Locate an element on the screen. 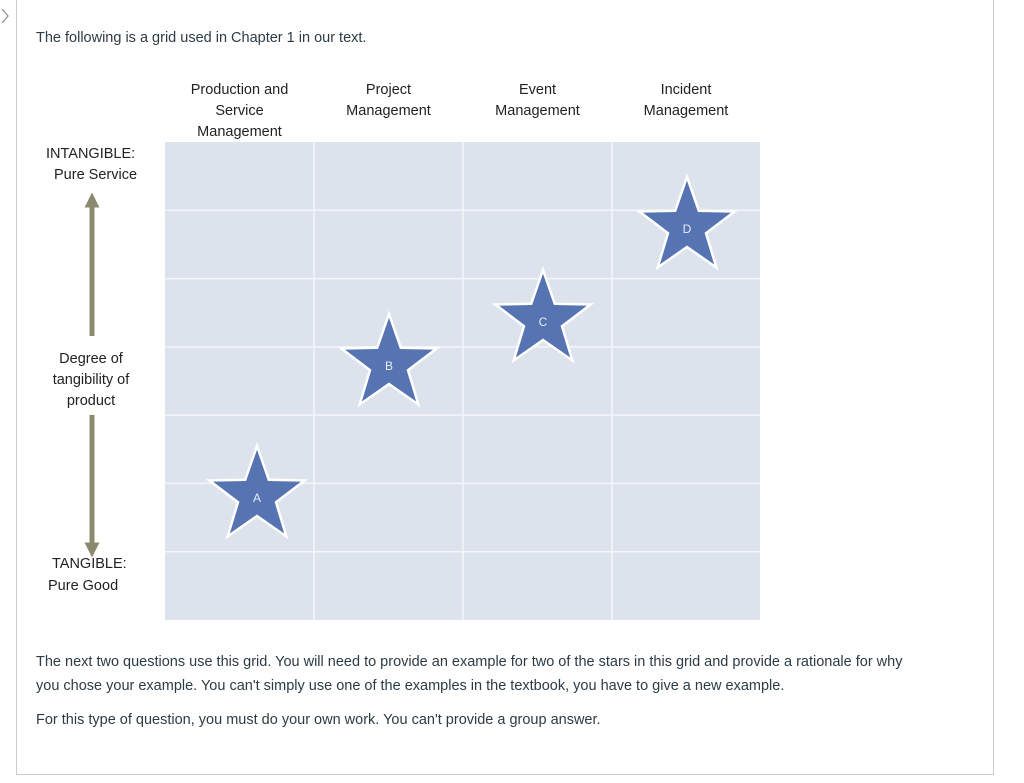  axis-label: INTANGIBLE: is located at coordinates (90, 154).